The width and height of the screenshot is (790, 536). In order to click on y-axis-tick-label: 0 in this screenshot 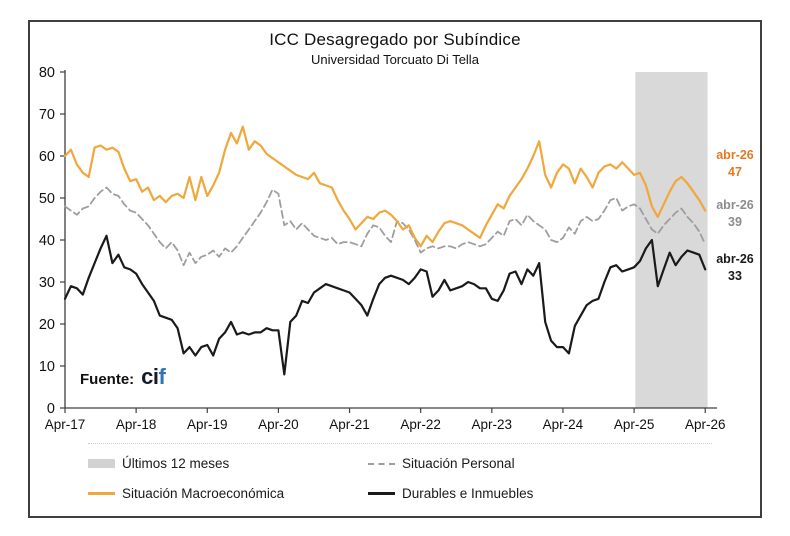, I will do `click(51, 409)`.